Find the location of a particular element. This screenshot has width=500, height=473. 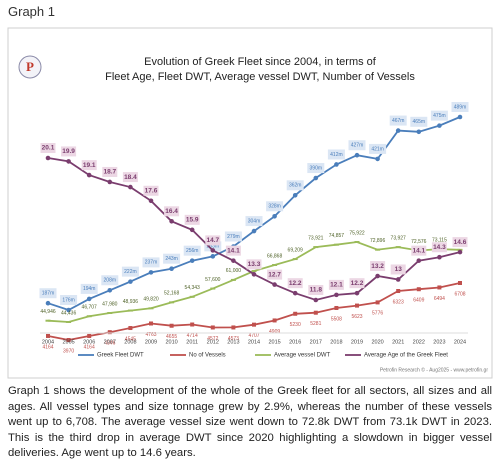

data-label: 362m is located at coordinates (295, 186).